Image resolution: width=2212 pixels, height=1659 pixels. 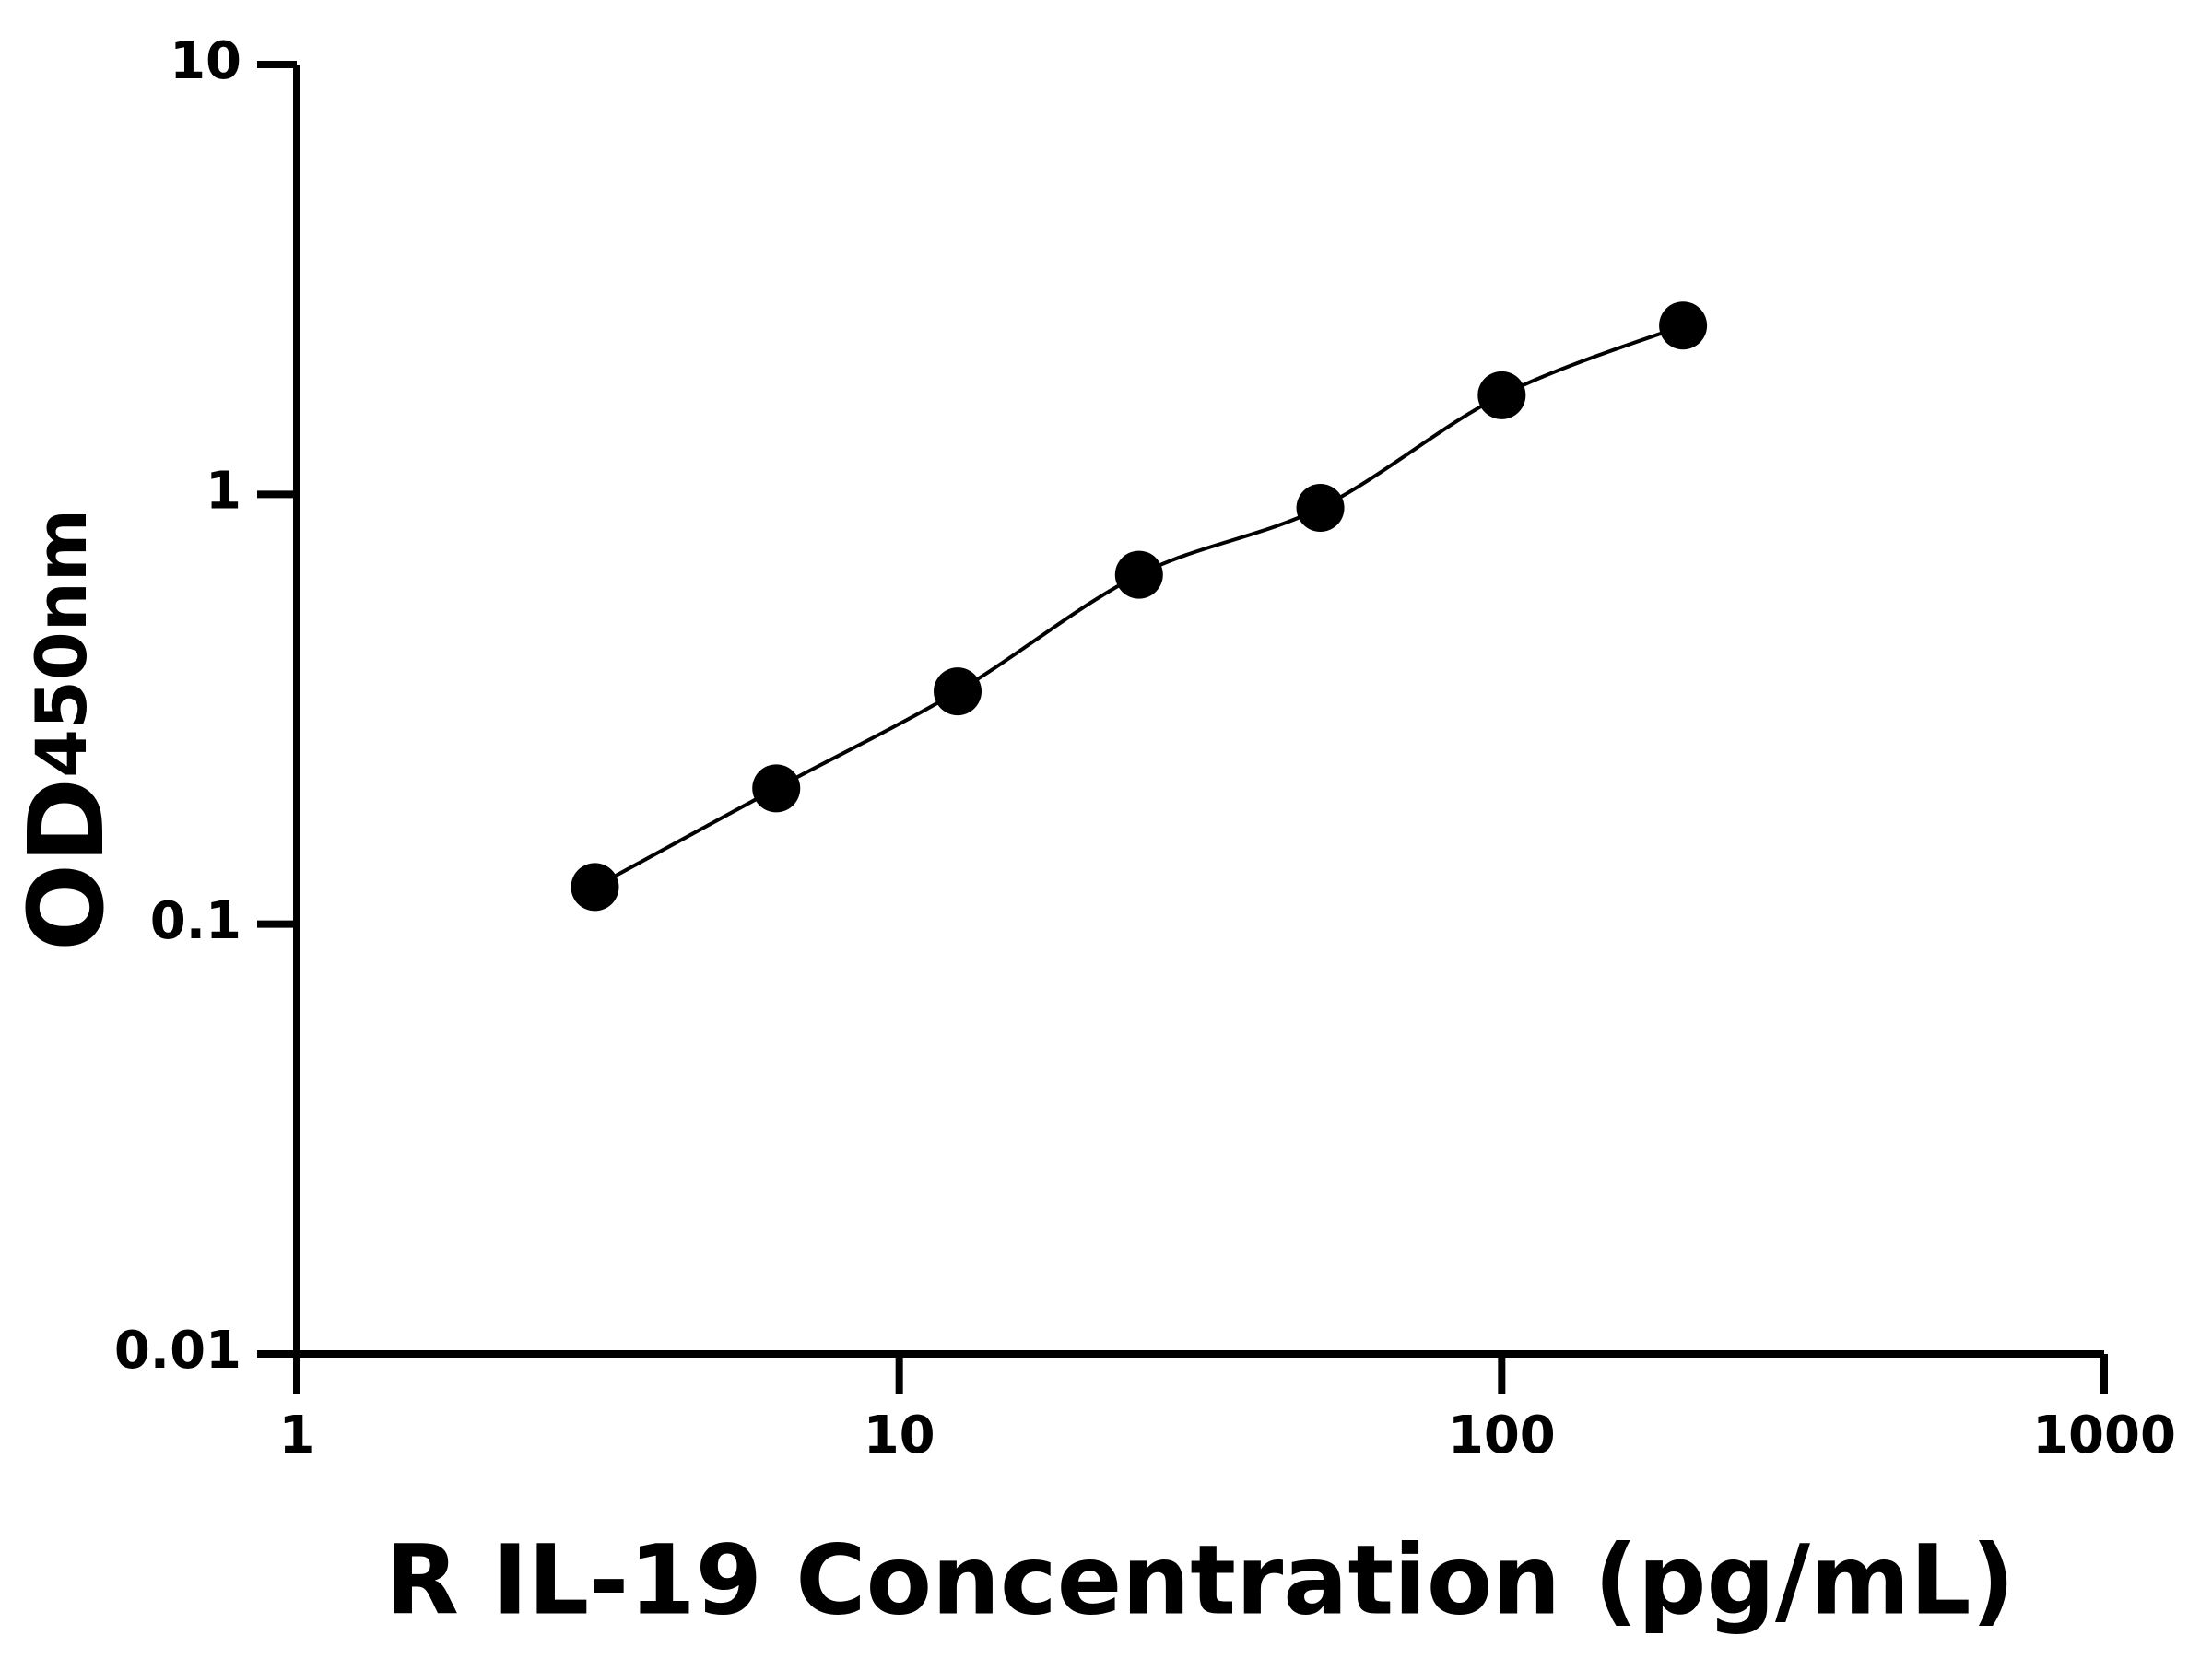 I want to click on y-axis-label: OD450nm, so click(x=67, y=730).